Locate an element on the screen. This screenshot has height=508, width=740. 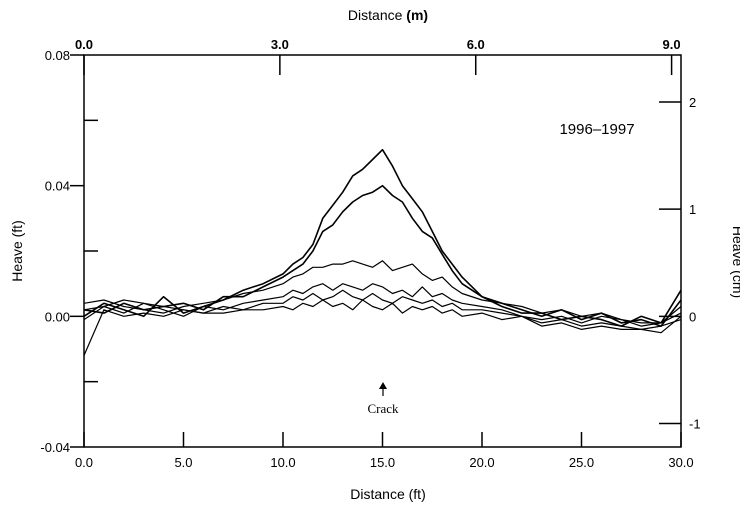
crack-arrow-head is located at coordinates (383, 385).